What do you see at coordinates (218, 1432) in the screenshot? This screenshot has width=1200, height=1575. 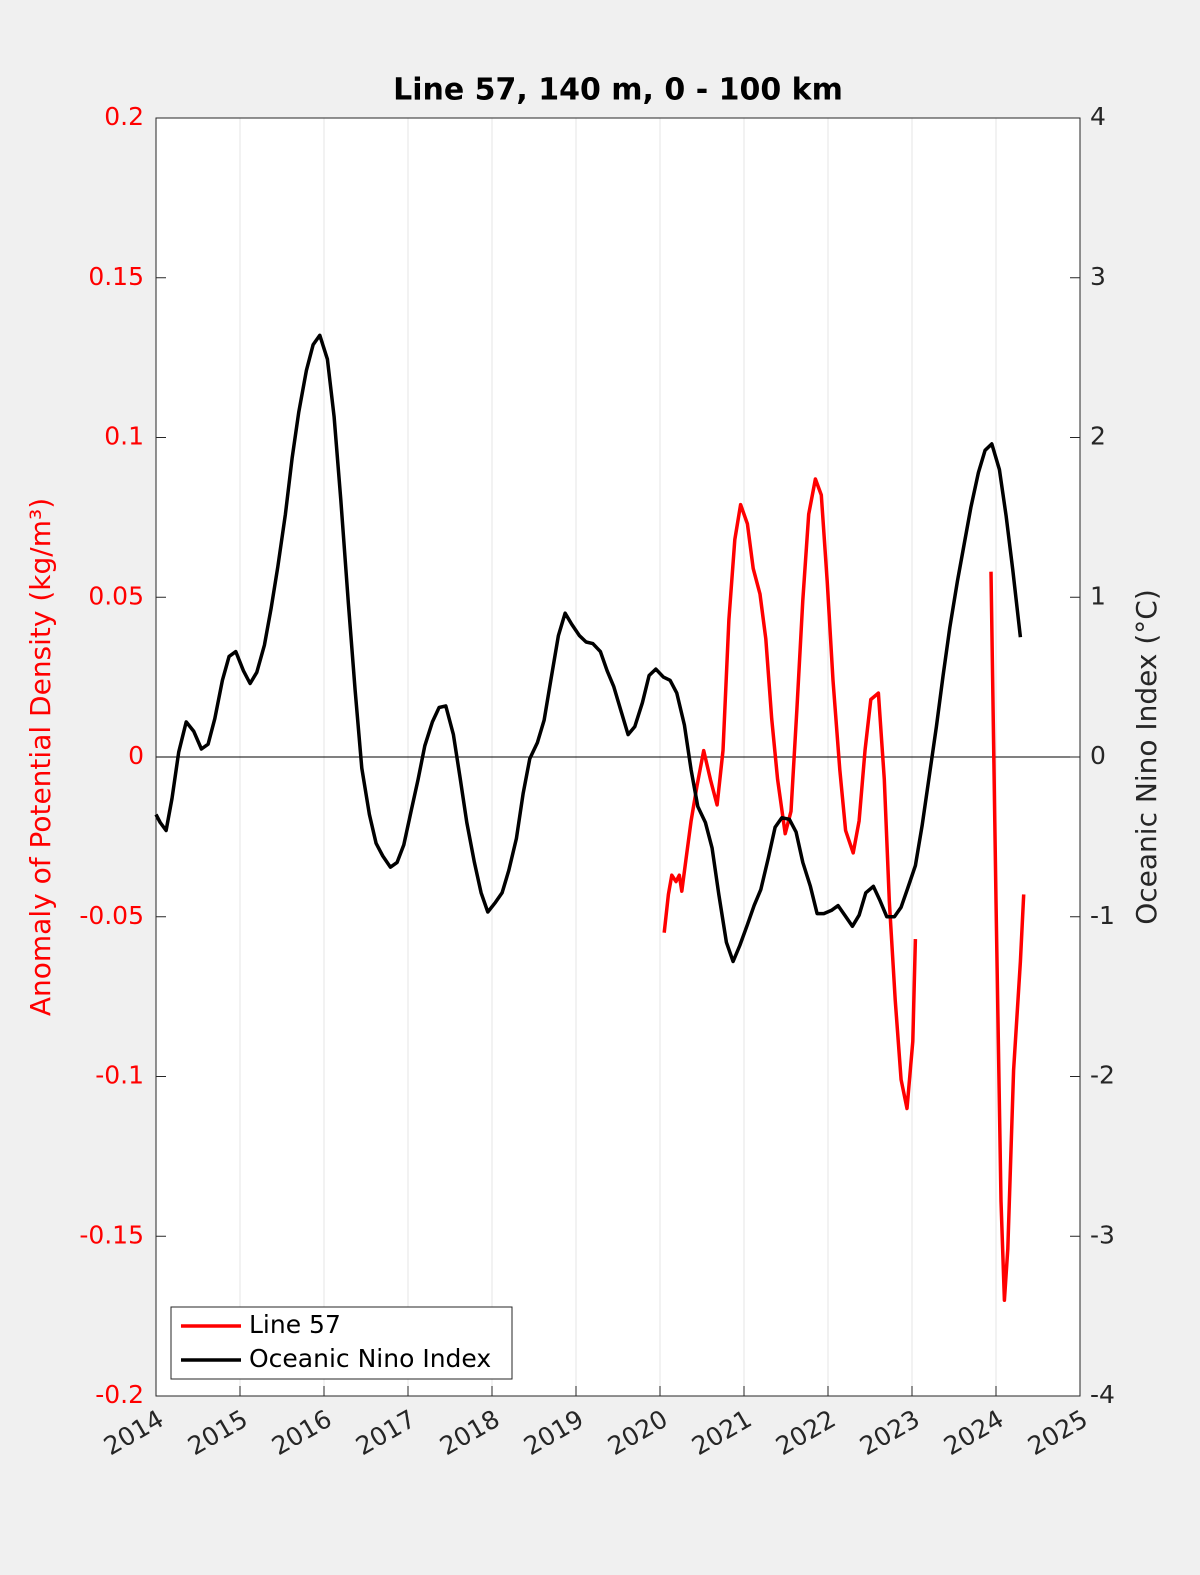 I see `x-tick-label: 2015` at bounding box center [218, 1432].